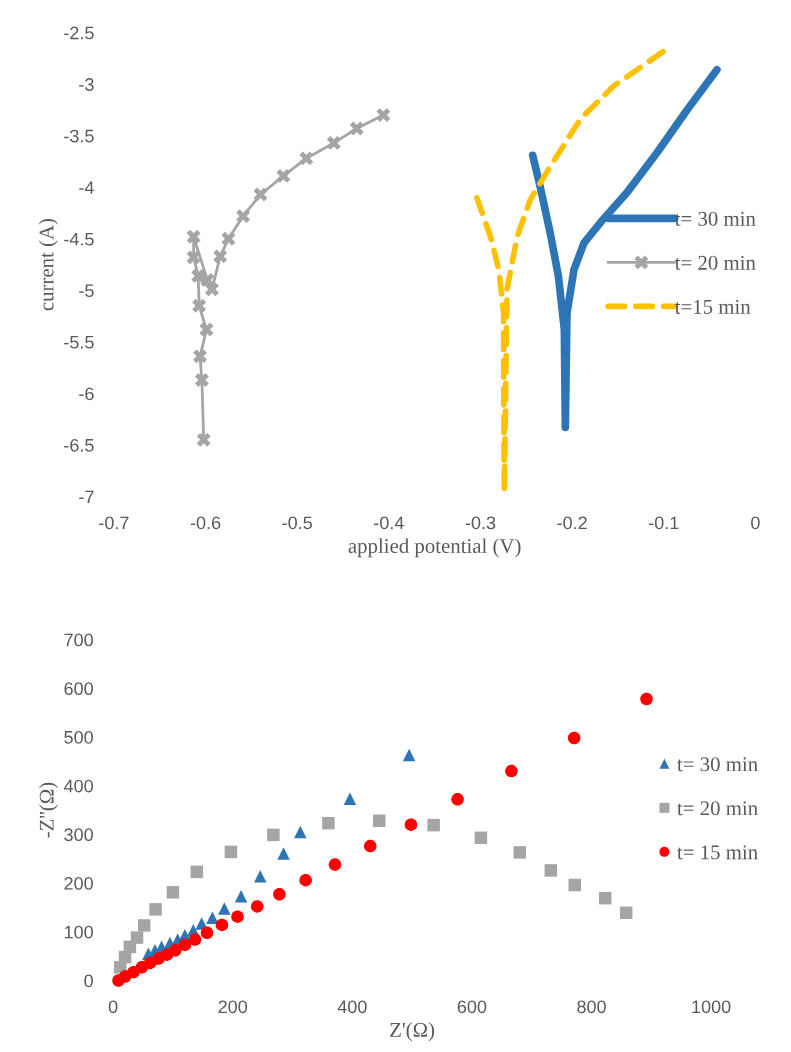 The image size is (791, 1052). What do you see at coordinates (389, 523) in the screenshot?
I see `x-tick-label: -0.4` at bounding box center [389, 523].